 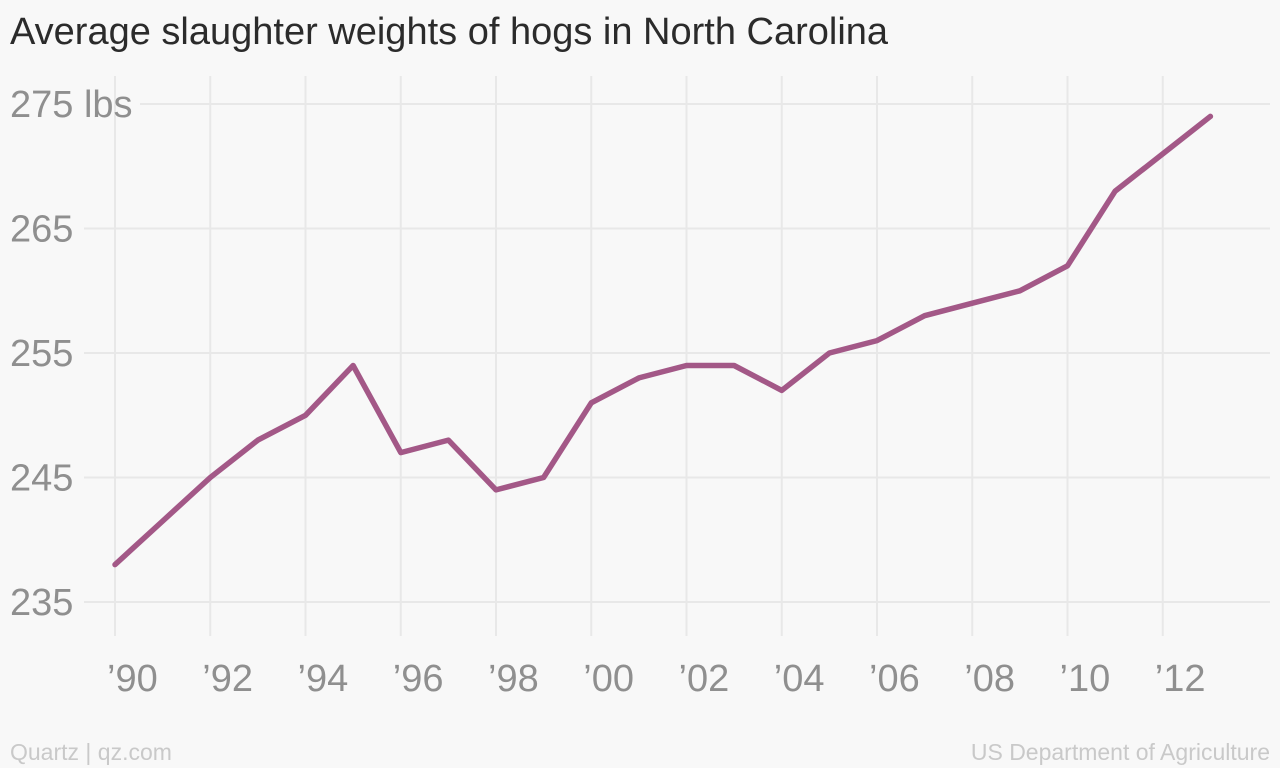 What do you see at coordinates (608, 679) in the screenshot?
I see `x-tick-label: ’00` at bounding box center [608, 679].